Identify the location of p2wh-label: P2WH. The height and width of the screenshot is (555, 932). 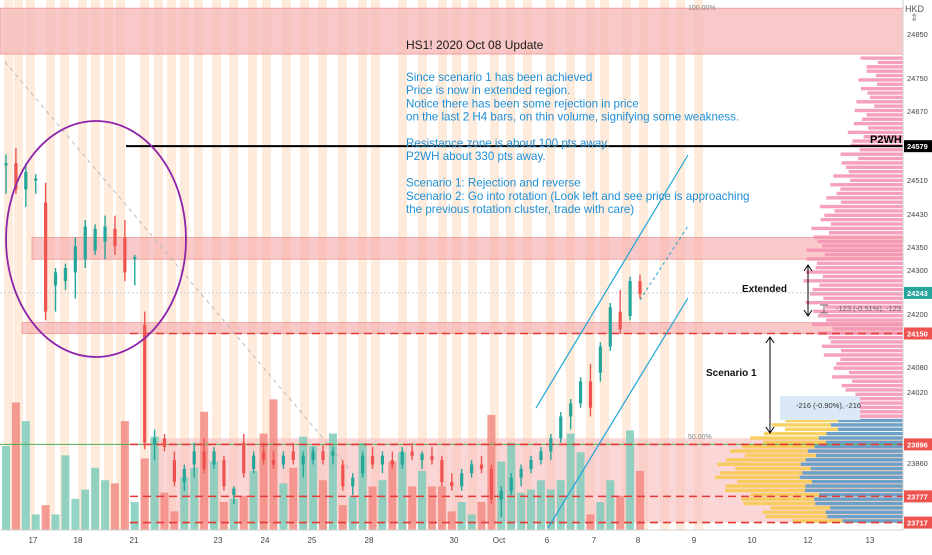
(886, 140).